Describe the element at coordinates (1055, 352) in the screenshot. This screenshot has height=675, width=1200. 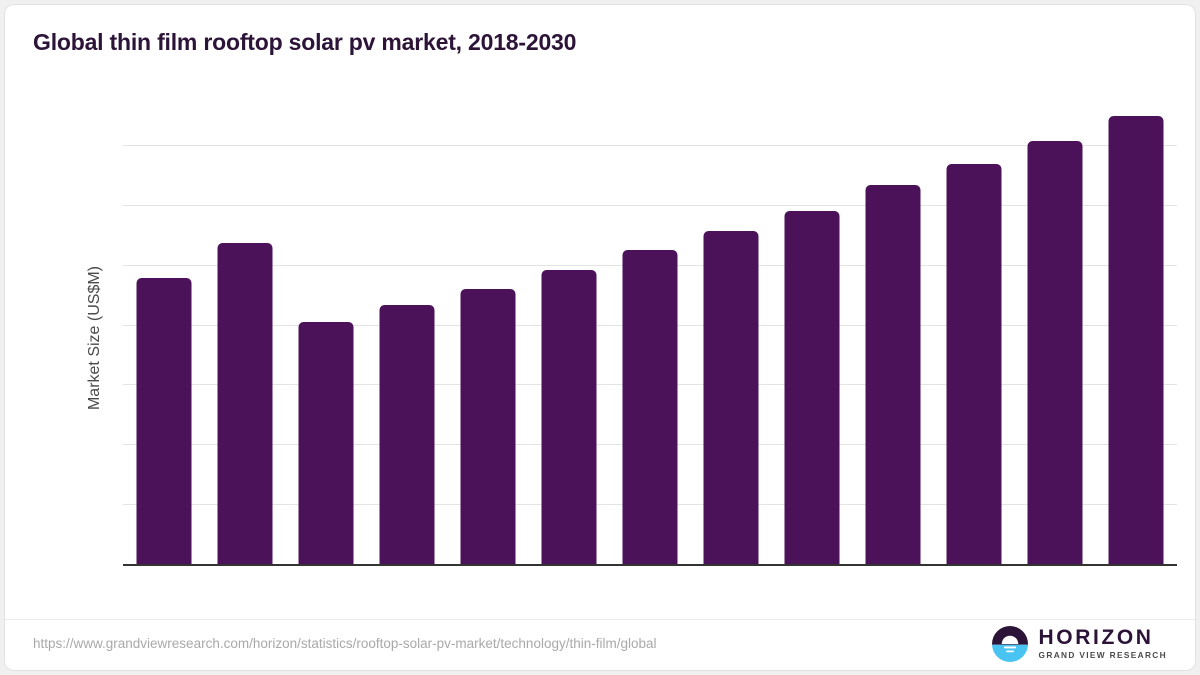
I see `bar-2029` at that location.